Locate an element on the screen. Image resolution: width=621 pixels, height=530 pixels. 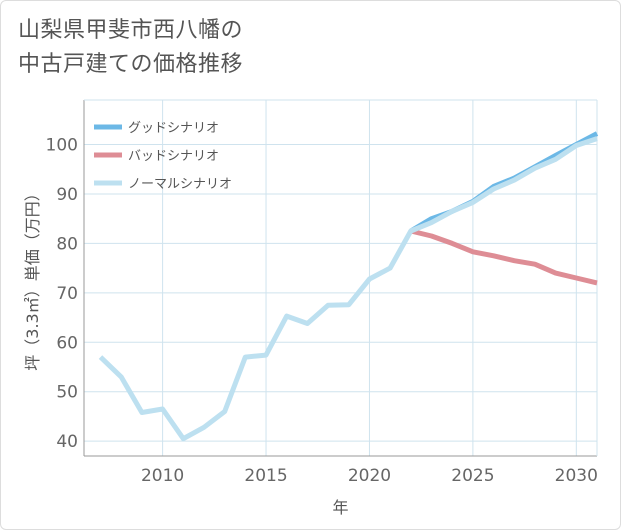
legend-label: グッドシナリオ is located at coordinates (173, 128).